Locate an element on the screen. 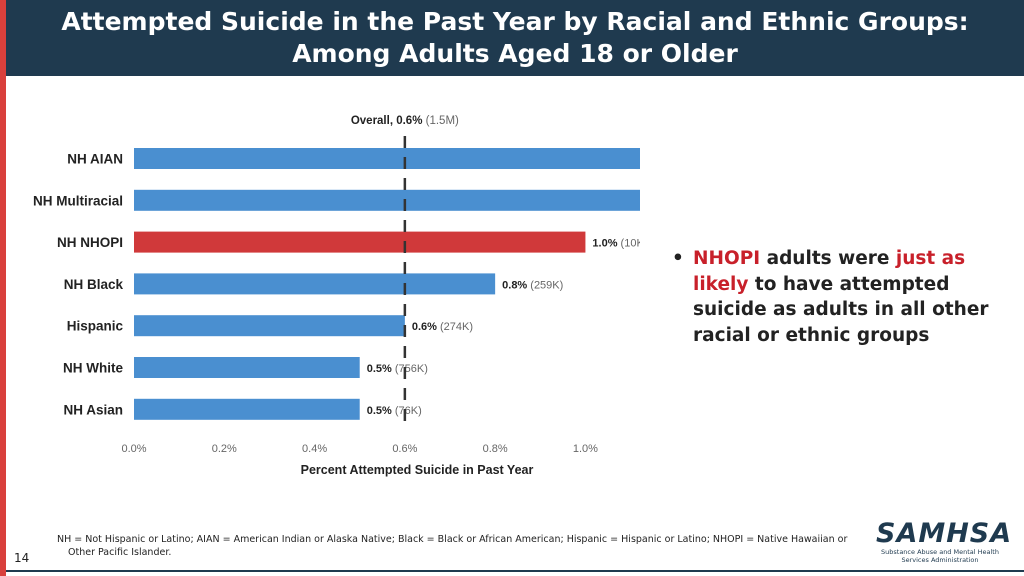 The height and width of the screenshot is (576, 1024). value-label-5: 0.5% (756K) is located at coordinates (397, 369).